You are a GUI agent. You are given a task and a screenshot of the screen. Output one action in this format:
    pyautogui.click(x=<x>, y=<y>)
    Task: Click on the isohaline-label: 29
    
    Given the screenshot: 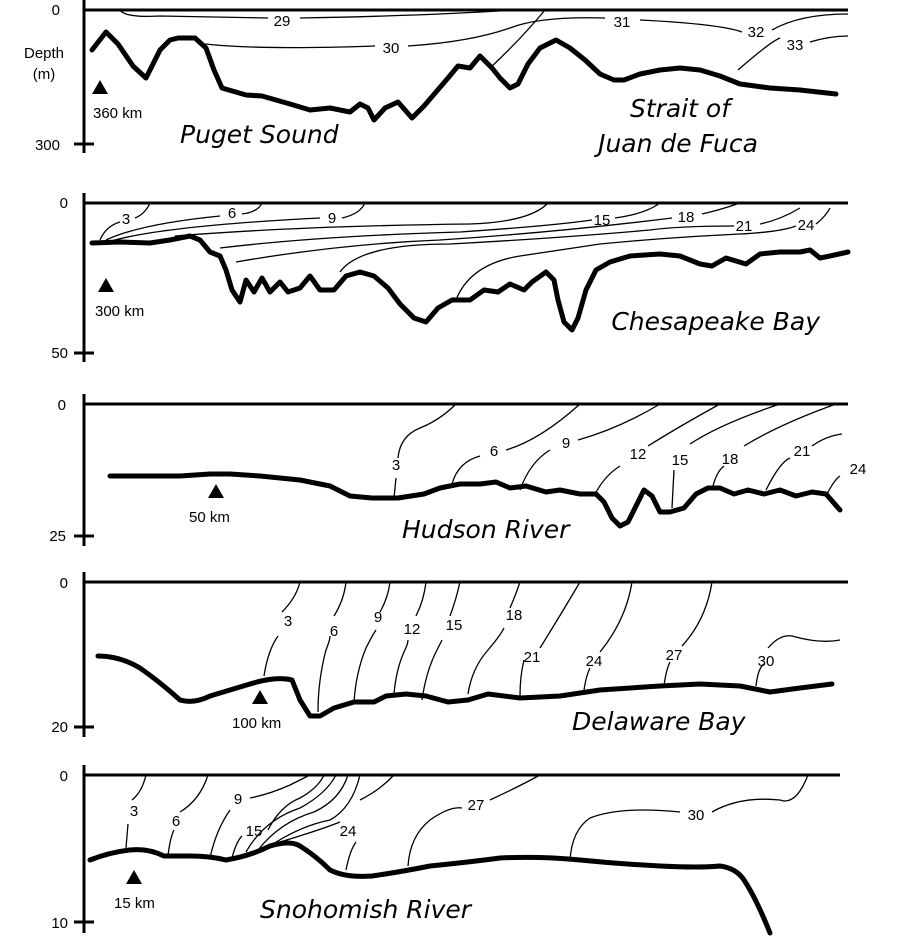 What is the action you would take?
    pyautogui.click(x=282, y=21)
    